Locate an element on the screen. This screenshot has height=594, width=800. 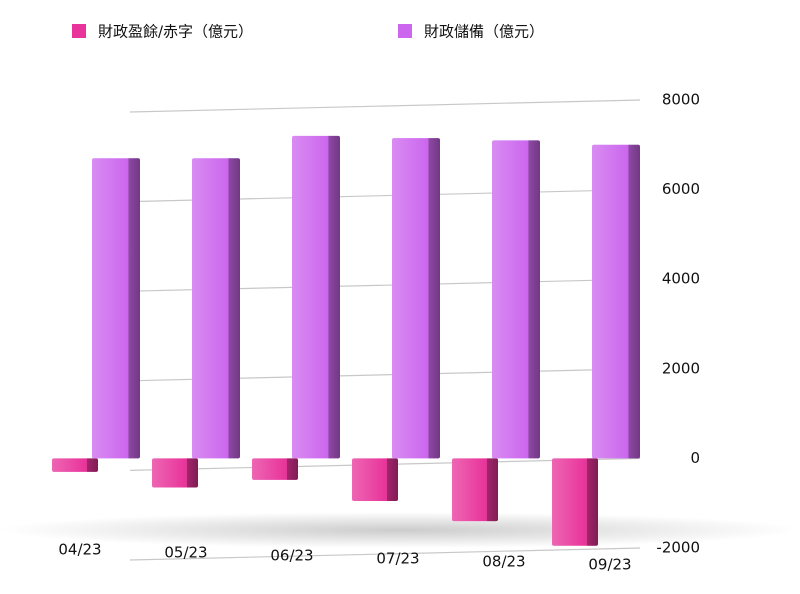
x-tick-label: 05/23 is located at coordinates (185, 553).